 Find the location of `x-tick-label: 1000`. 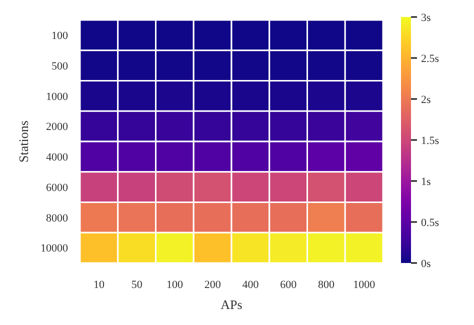

x-tick-label: 1000 is located at coordinates (364, 285).